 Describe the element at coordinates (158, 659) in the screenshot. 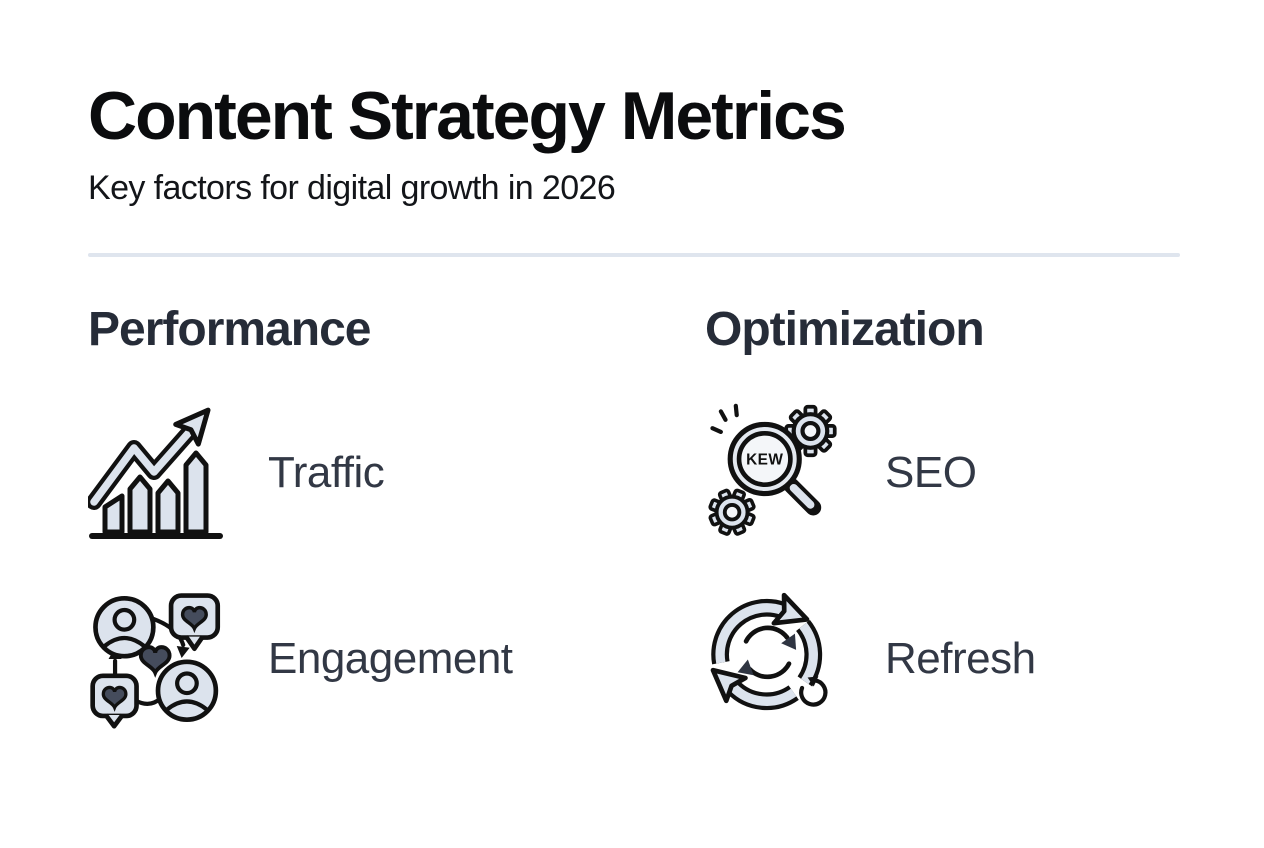

I see `users-hearts-engagement-icon` at that location.